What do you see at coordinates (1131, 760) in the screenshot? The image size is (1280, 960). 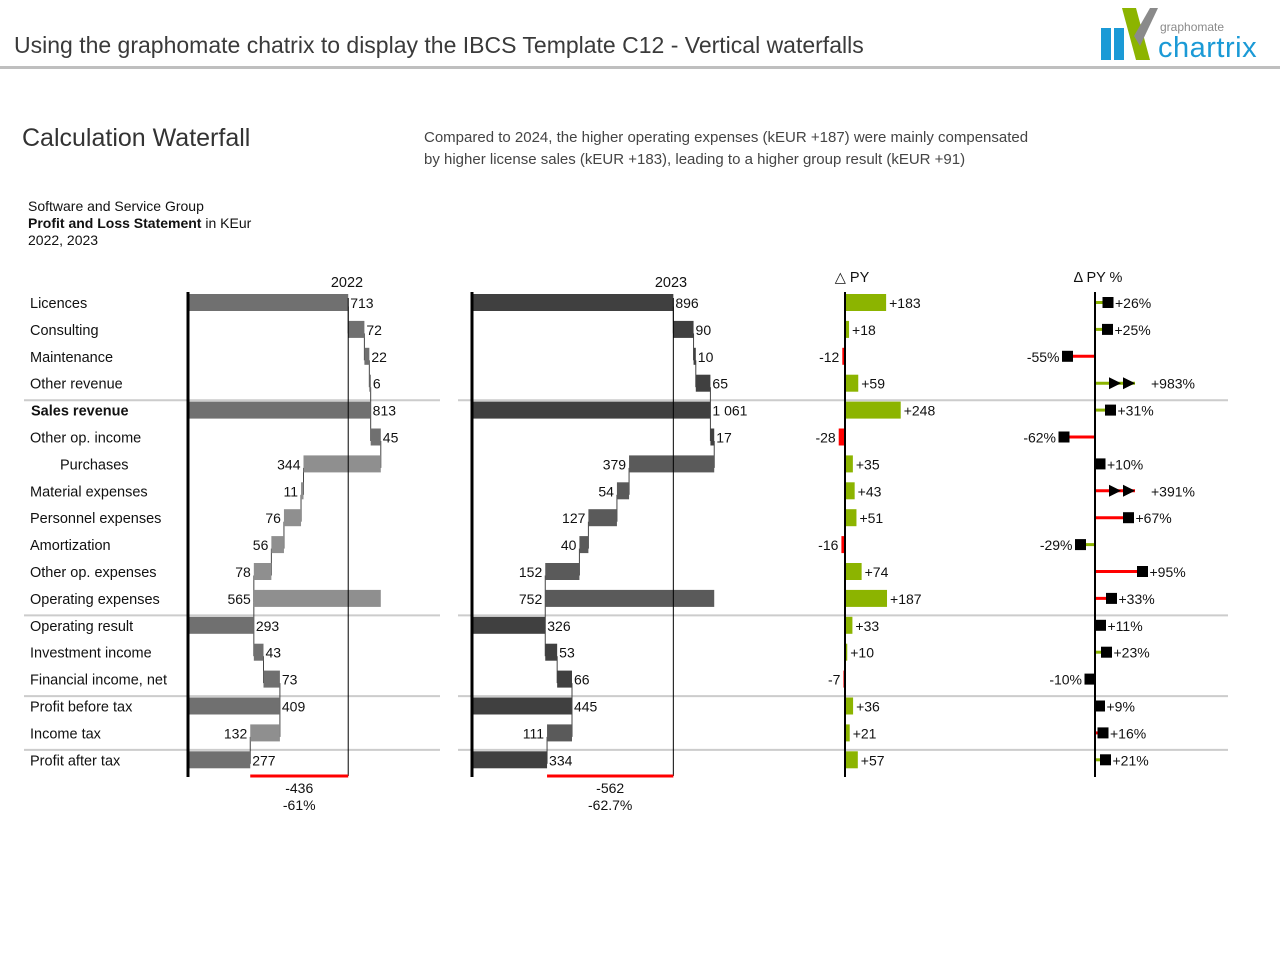 I see `percent-label: +21%` at bounding box center [1131, 760].